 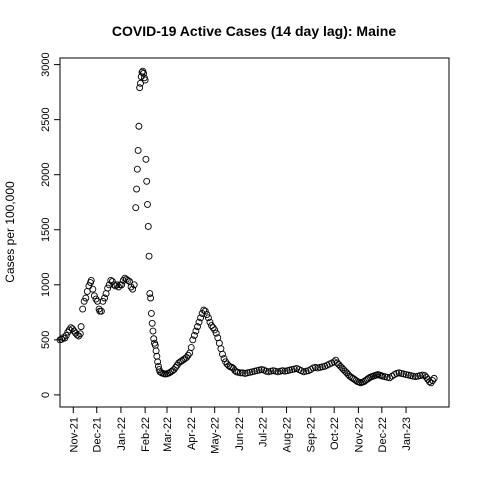 I want to click on x-tick-label: Jan-23, so click(x=407, y=434).